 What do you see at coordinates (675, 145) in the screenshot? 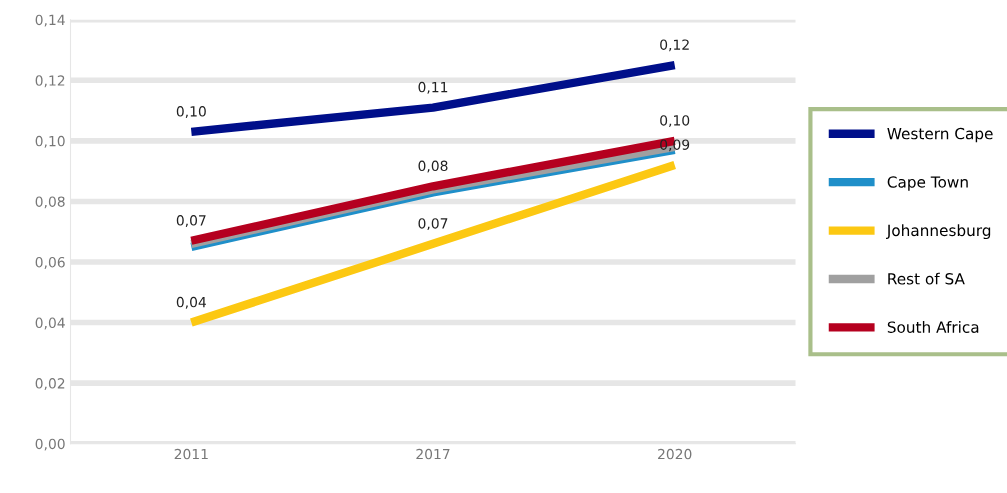
I see `data-label: 0,09` at bounding box center [675, 145].